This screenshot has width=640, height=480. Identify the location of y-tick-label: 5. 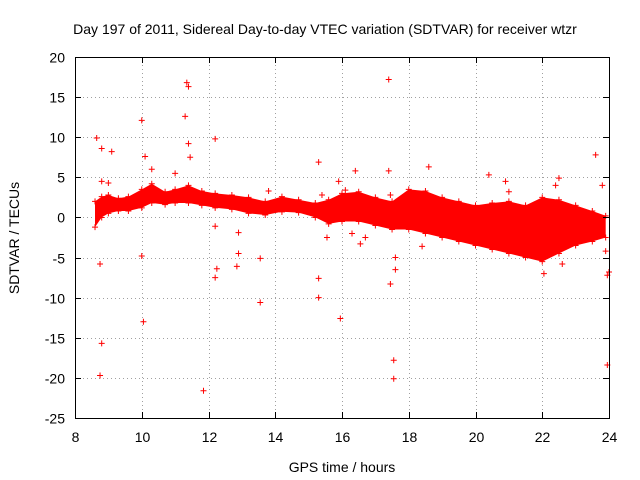
(61, 178).